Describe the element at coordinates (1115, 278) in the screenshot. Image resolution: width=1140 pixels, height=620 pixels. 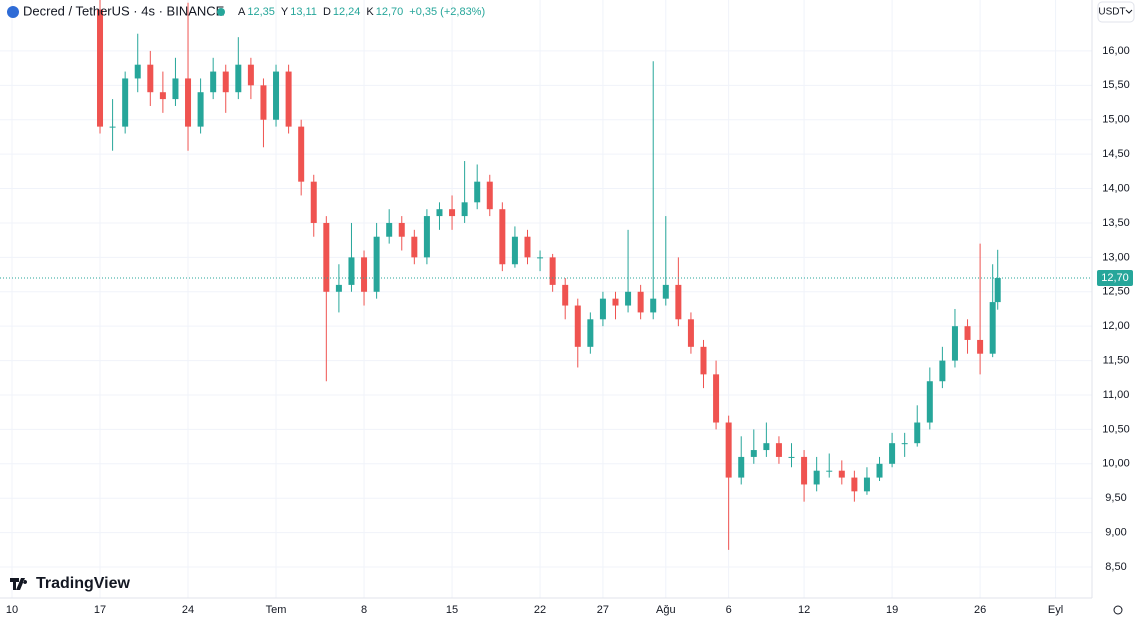
I see `last-price-label: 12,70` at that location.